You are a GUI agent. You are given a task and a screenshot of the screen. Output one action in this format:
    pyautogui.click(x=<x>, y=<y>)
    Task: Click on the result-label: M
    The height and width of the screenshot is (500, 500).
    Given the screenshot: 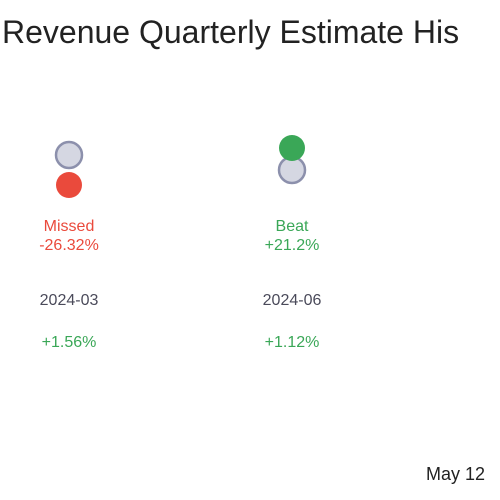 What is the action you would take?
    pyautogui.click(x=477, y=227)
    